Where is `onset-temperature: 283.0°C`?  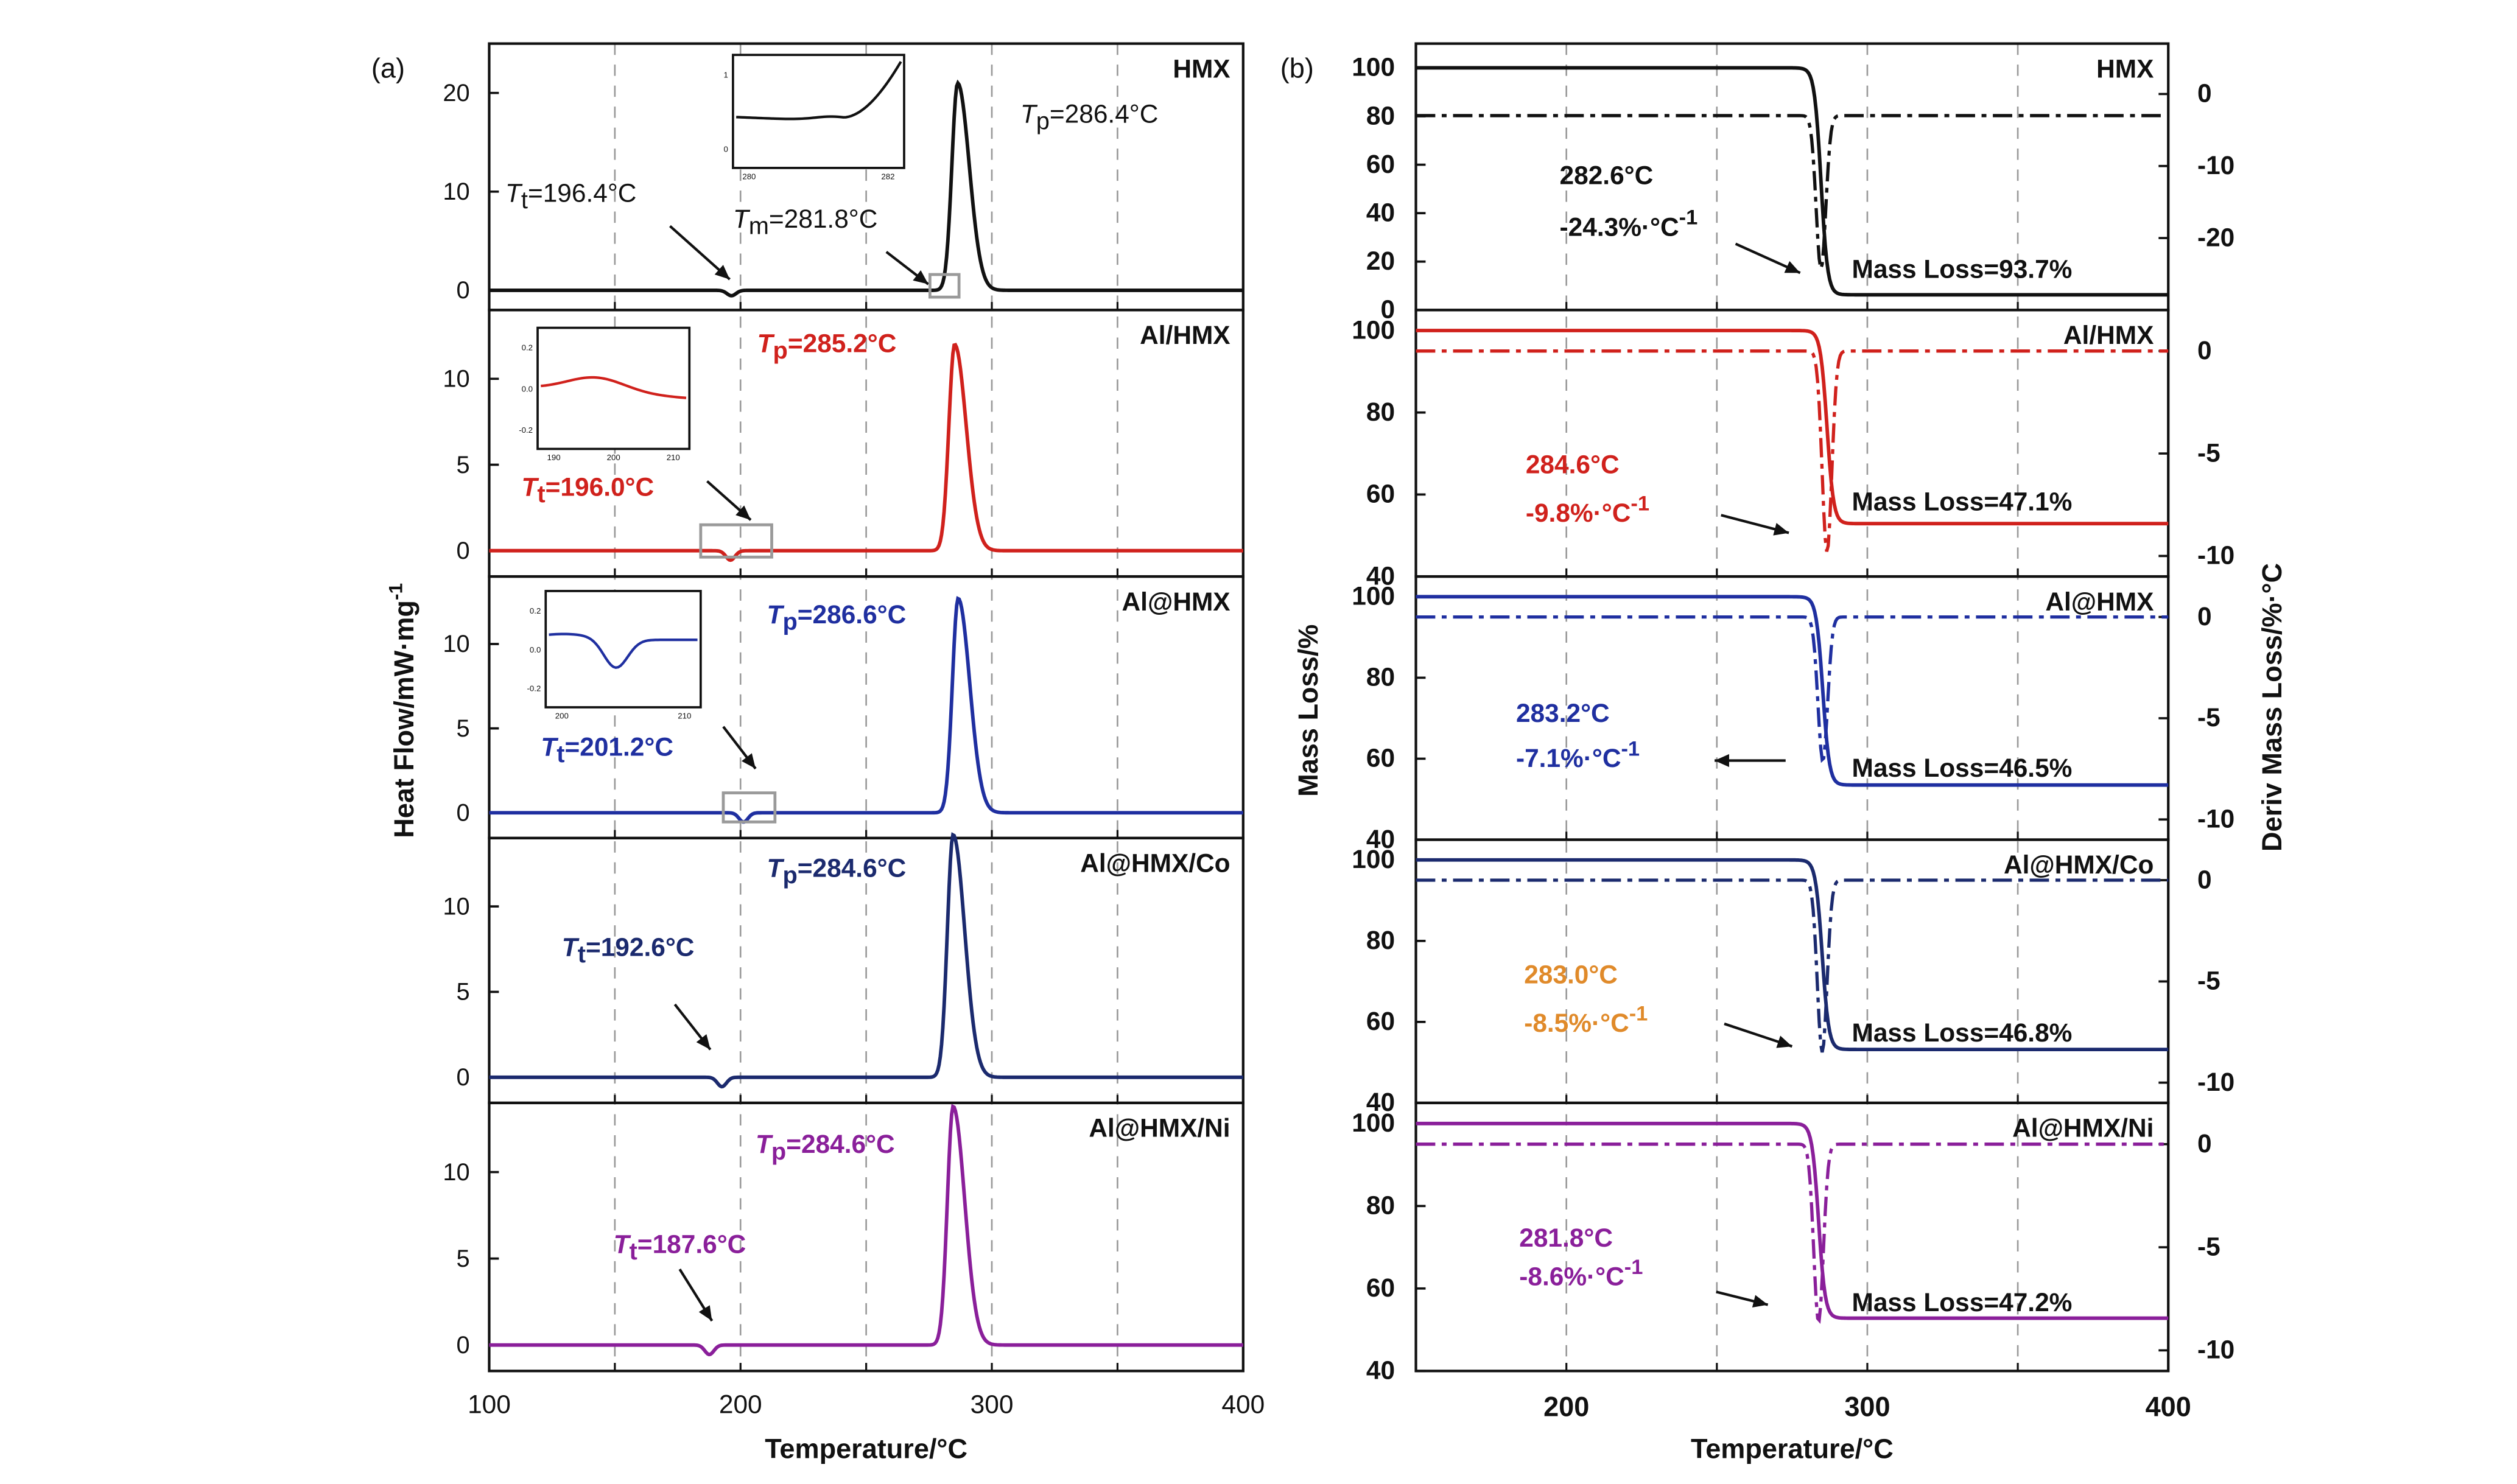
onset-temperature: 283.0°C is located at coordinates (1571, 975).